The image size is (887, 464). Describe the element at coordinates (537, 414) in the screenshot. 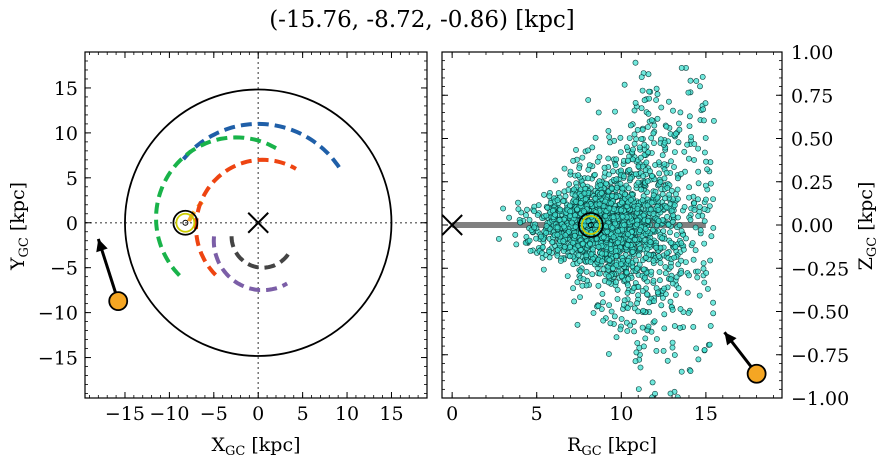

I see `right-xtick-label: 5` at that location.